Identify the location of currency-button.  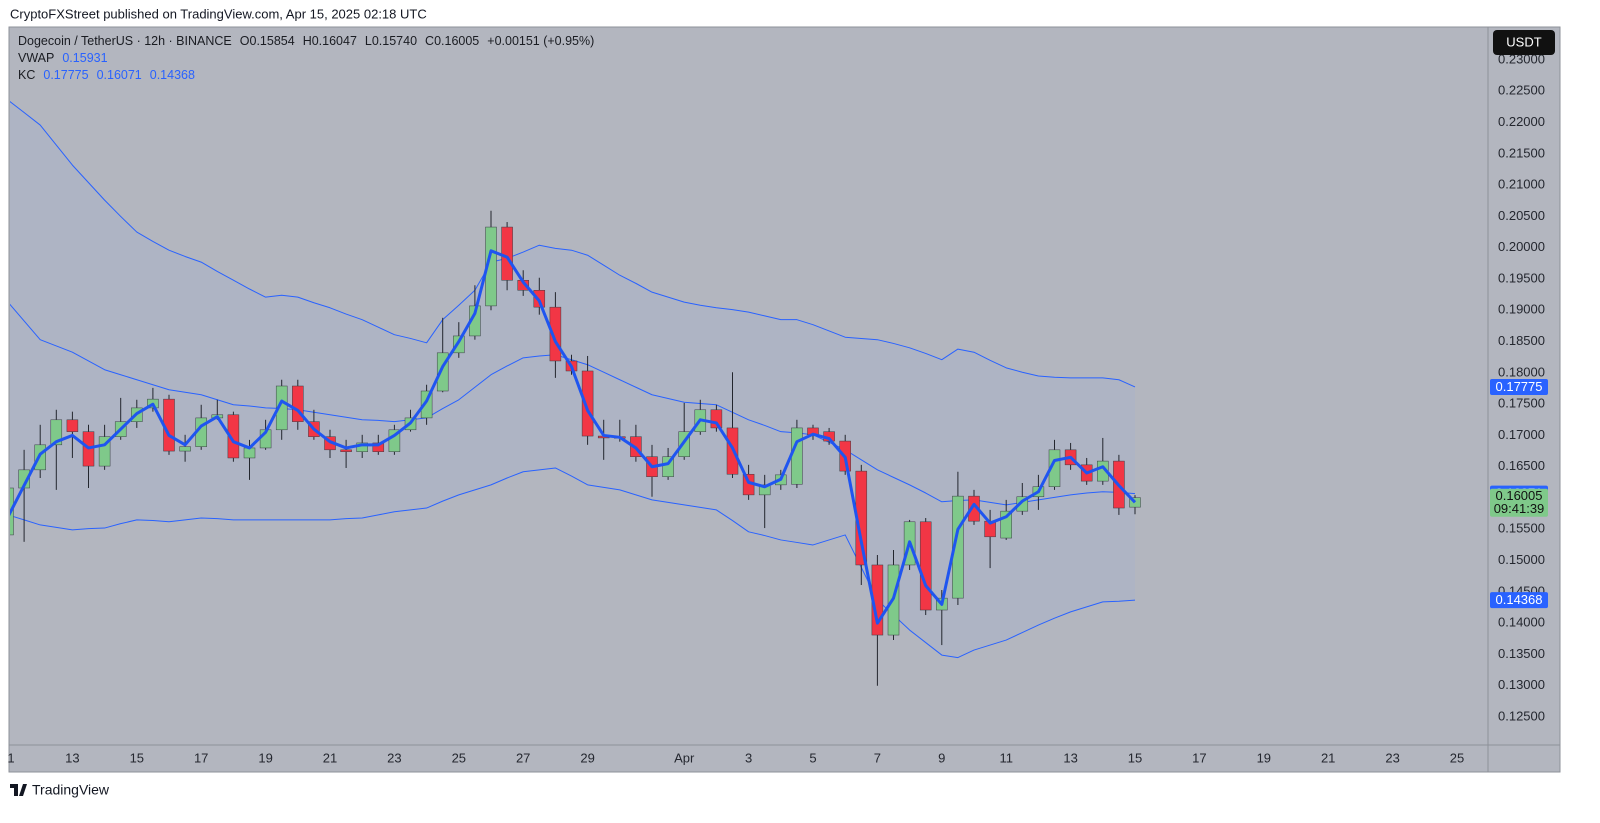
(1524, 42).